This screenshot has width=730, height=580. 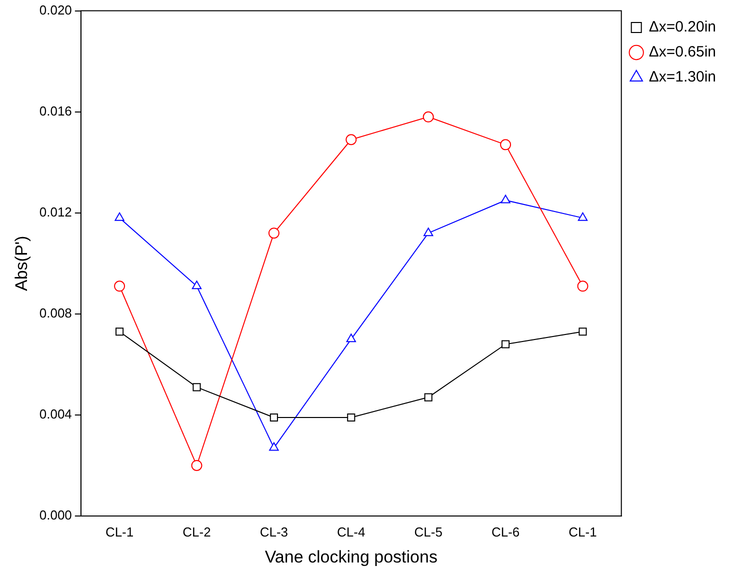 I want to click on x-axis-title: Vane clocking postions, so click(x=351, y=556).